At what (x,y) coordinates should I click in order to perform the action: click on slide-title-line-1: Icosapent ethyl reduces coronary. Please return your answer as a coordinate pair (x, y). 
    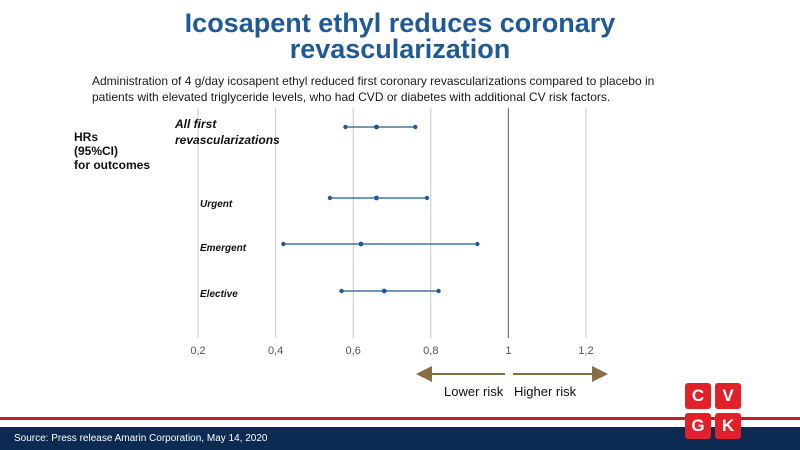
    Looking at the image, I should click on (400, 23).